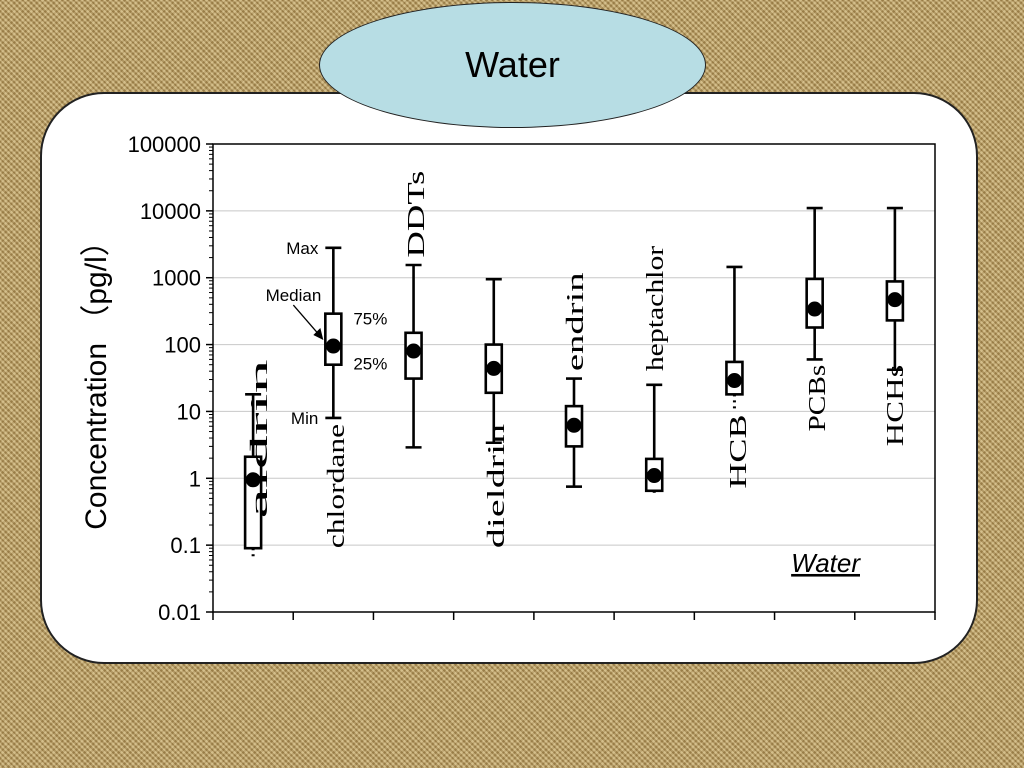  I want to click on box-pcbs, so click(814, 283).